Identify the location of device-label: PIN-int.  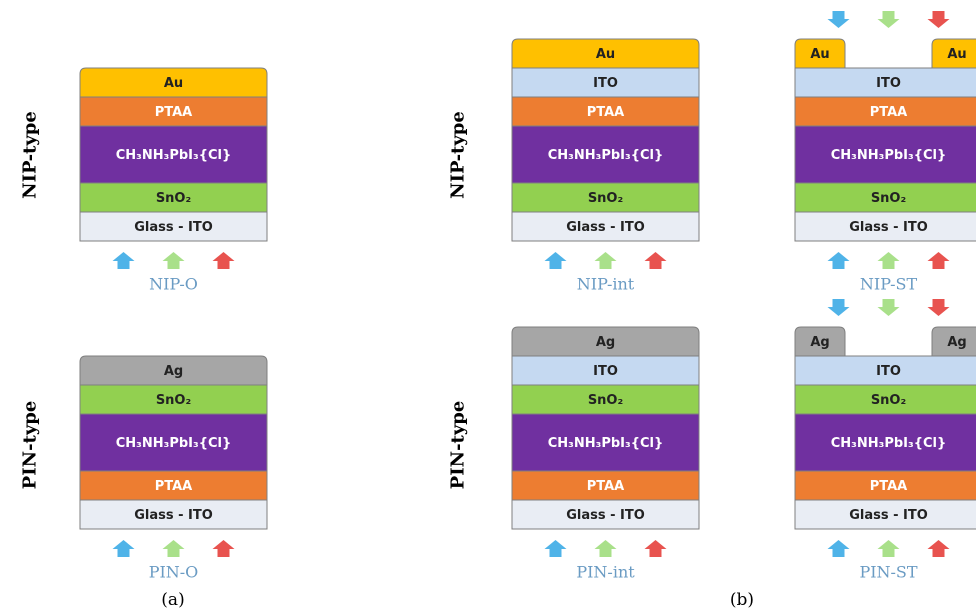
(605, 572).